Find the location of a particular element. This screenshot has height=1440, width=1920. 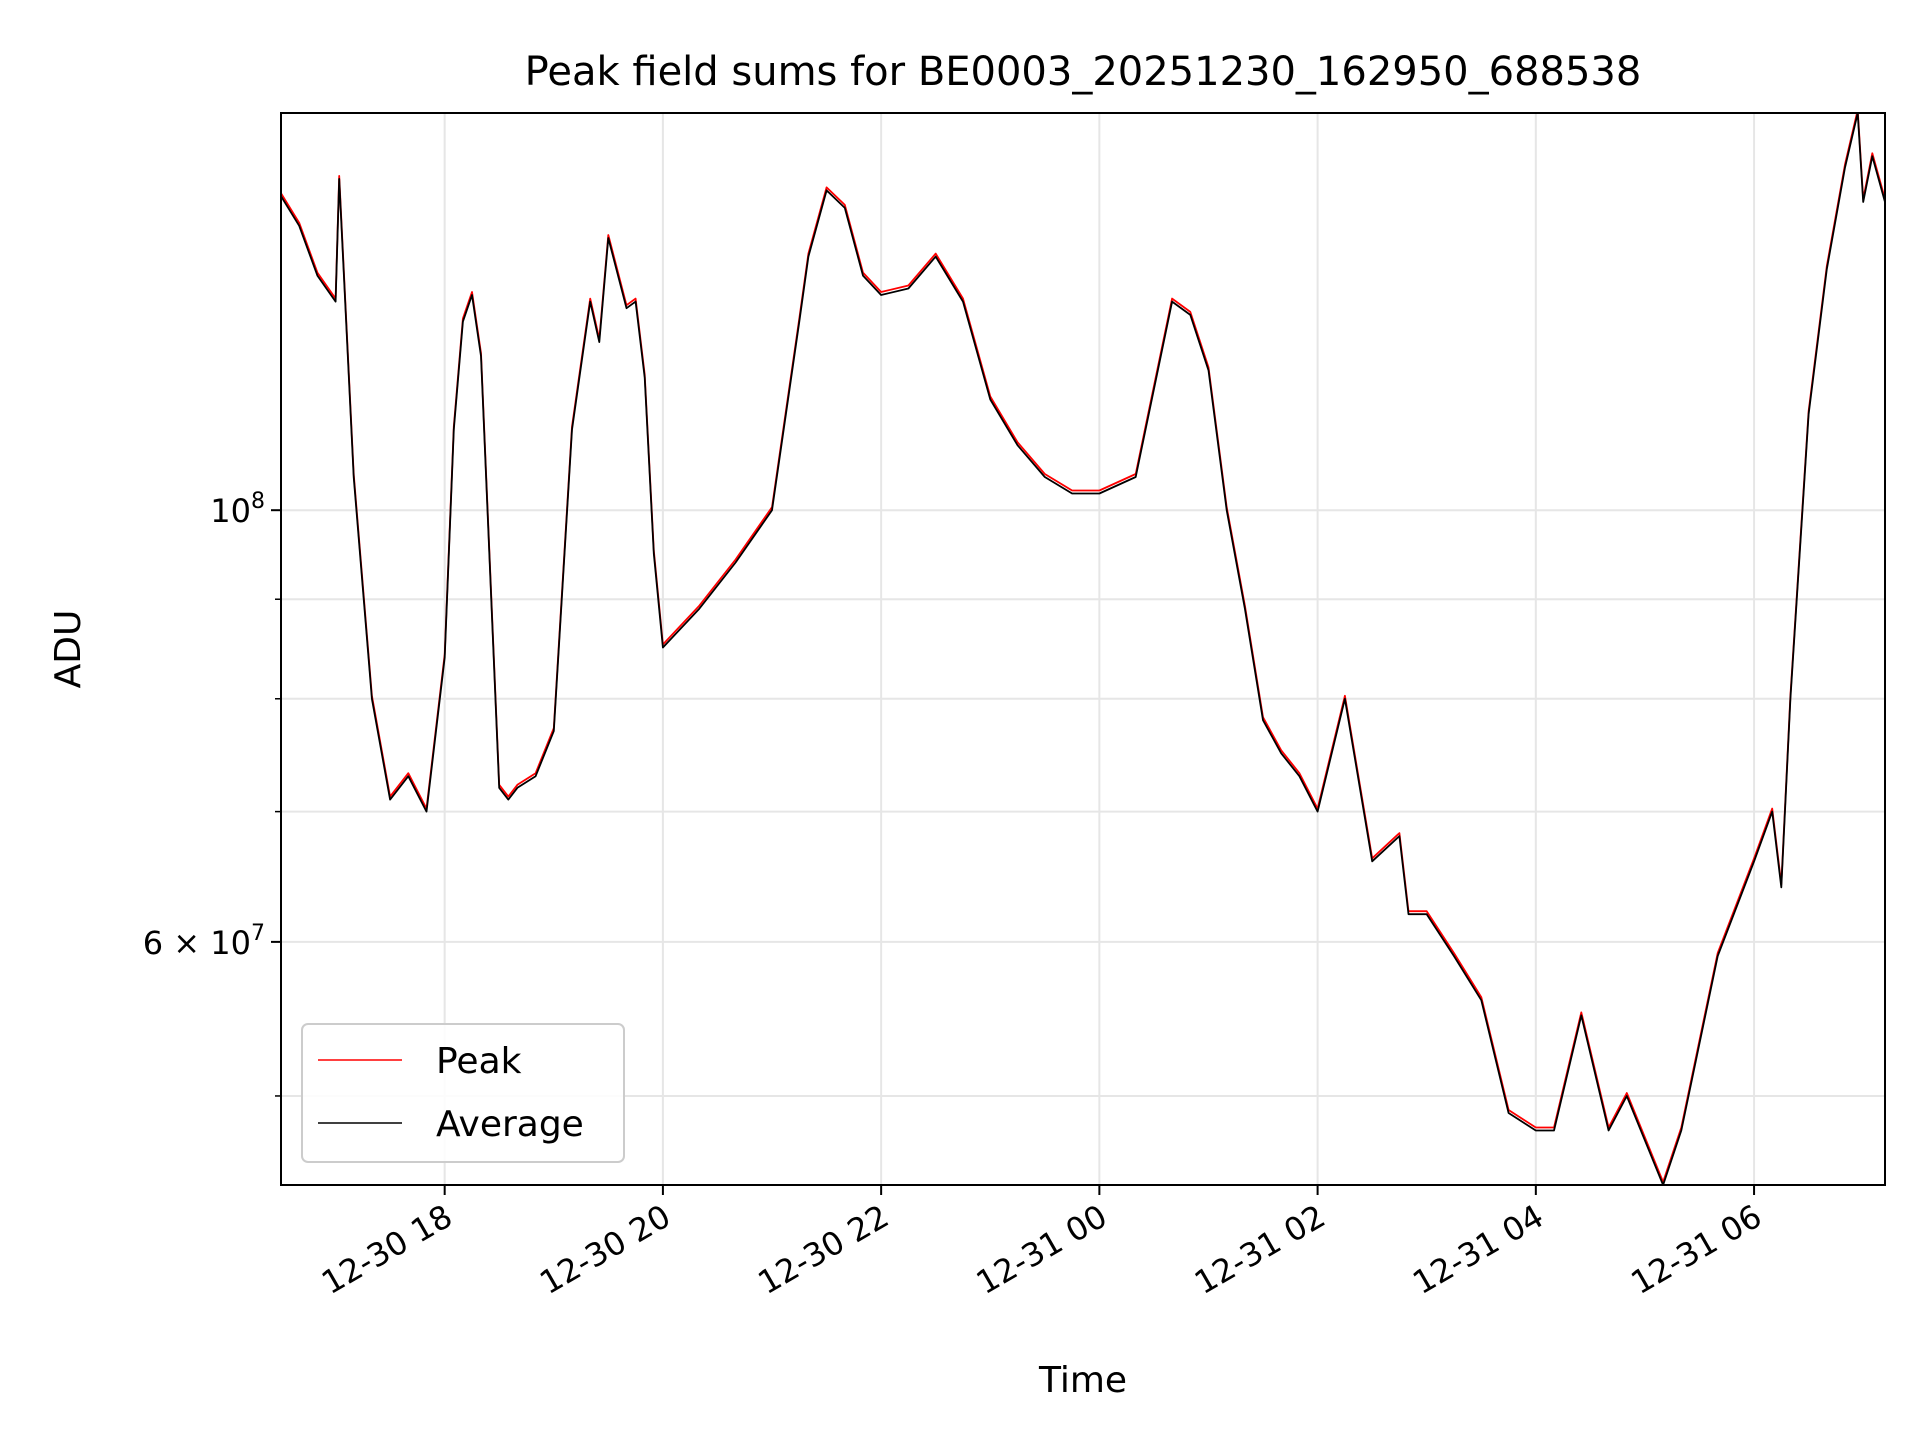

y-tick-label-exponent: 8 is located at coordinates (258, 501).